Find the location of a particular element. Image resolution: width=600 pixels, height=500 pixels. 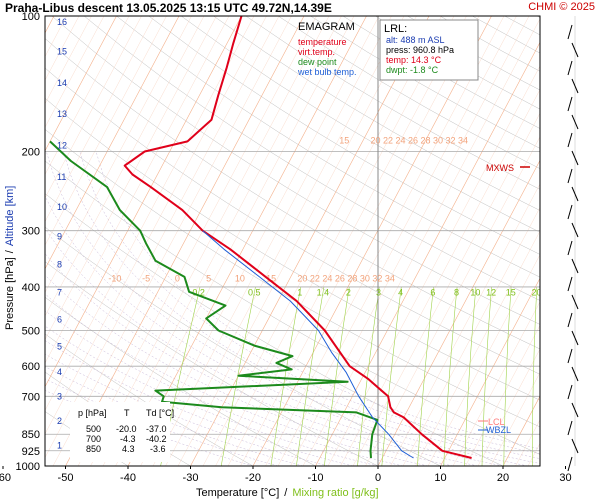

table-header-td: Td [°C] is located at coordinates (160, 413).